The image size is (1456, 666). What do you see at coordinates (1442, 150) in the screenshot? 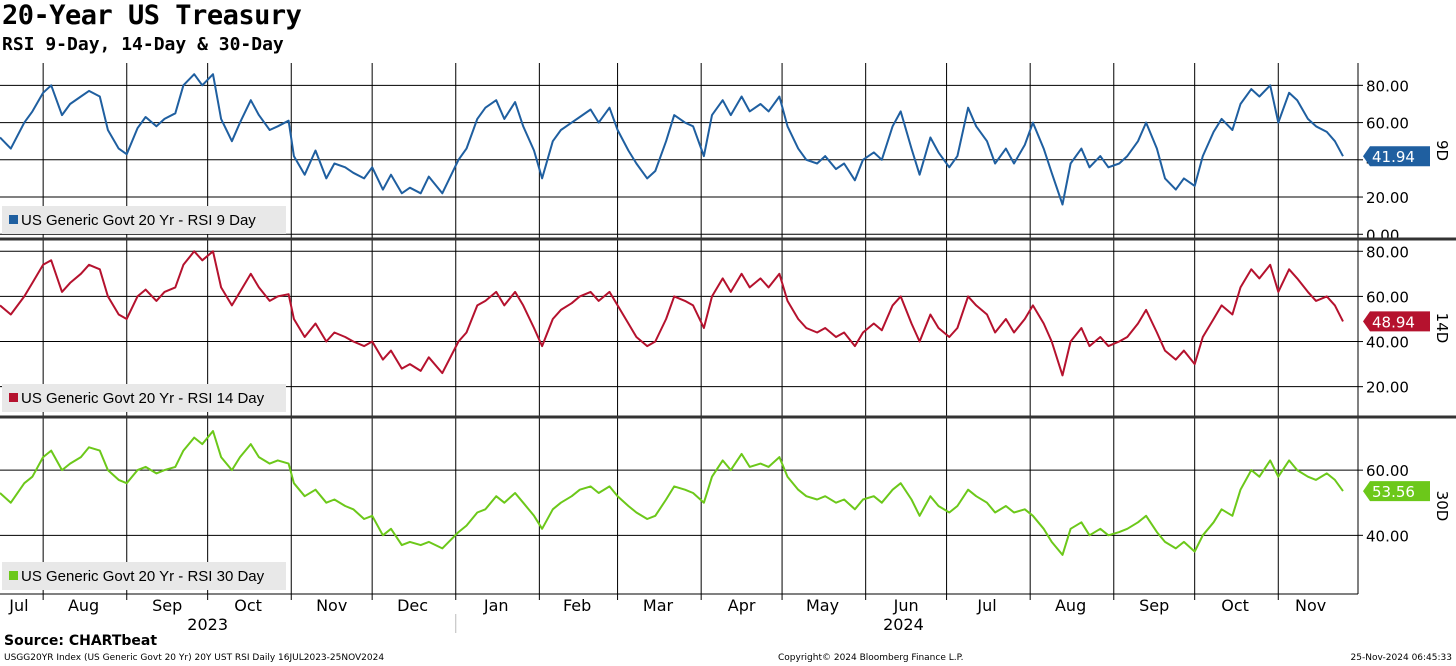
I see `panel-label: 9D` at bounding box center [1442, 150].